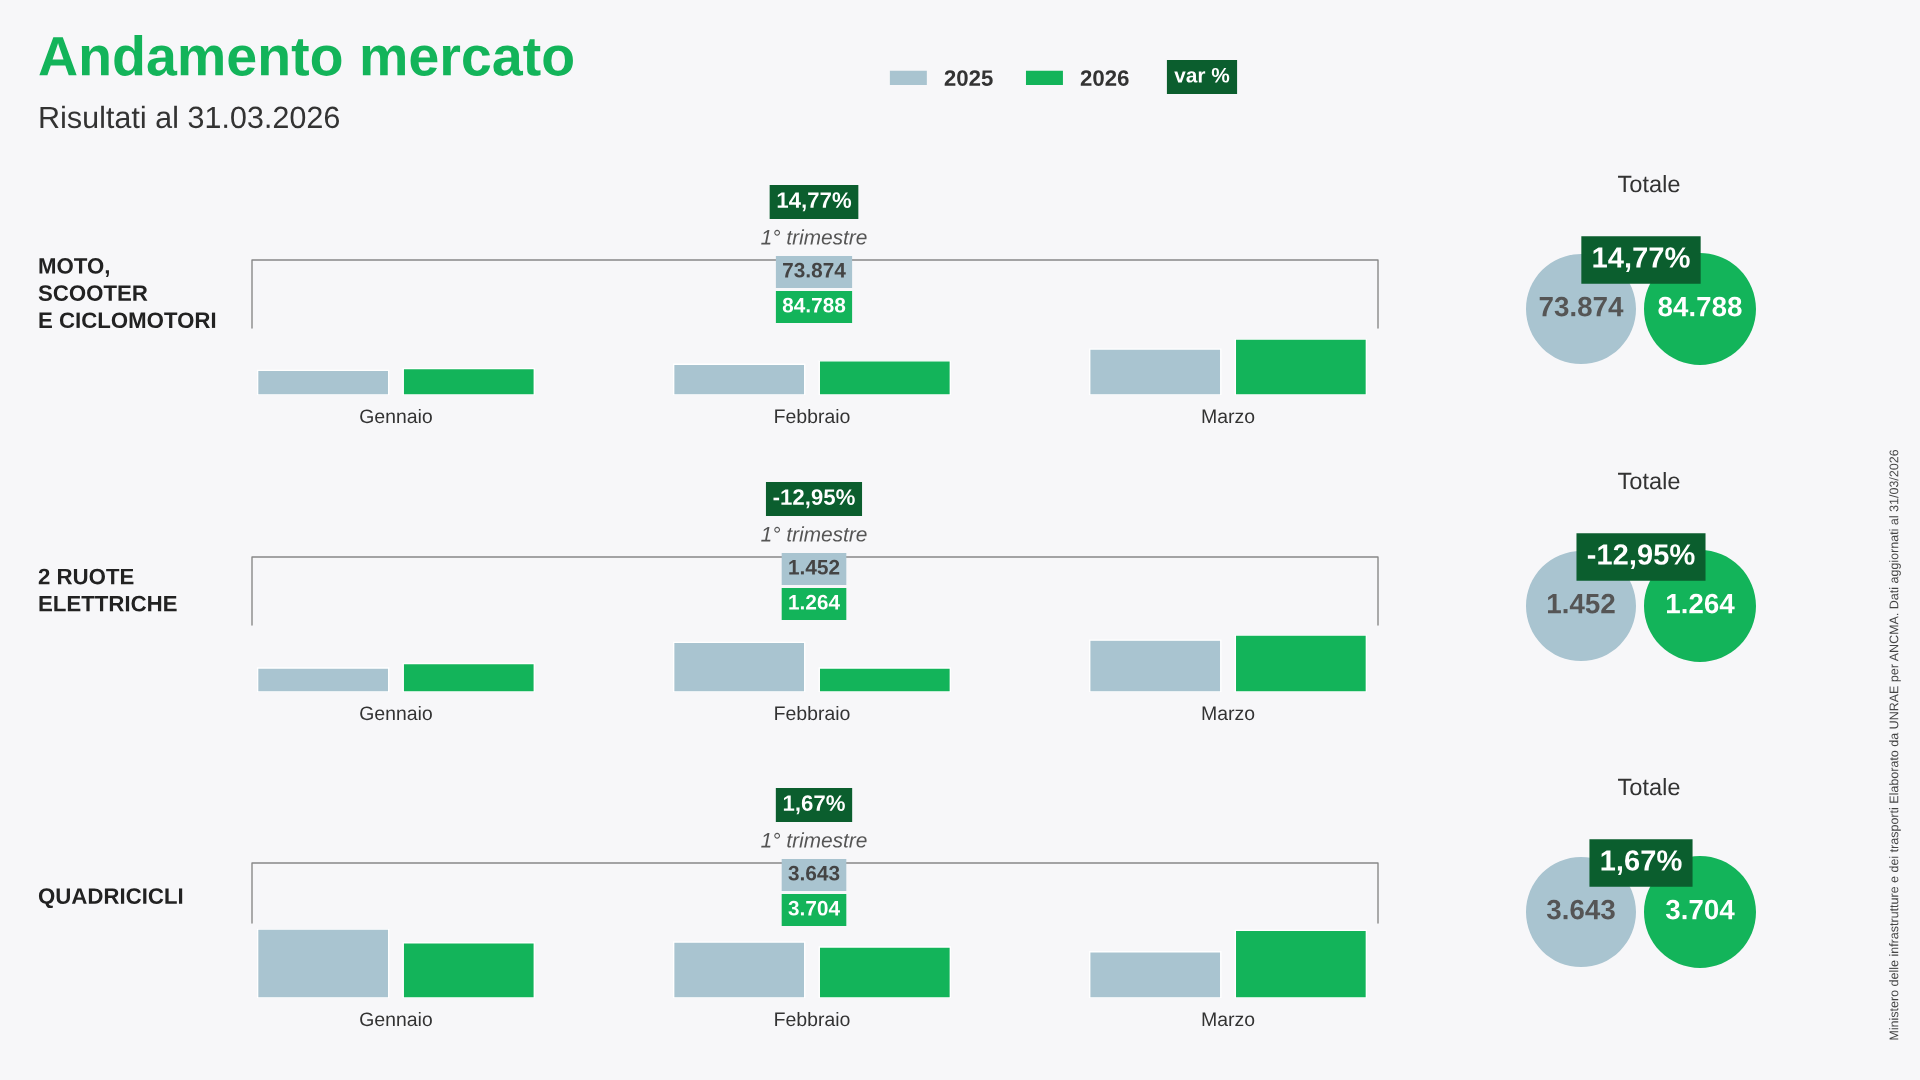  I want to click on chart-title: Andamento mercato, so click(306, 55).